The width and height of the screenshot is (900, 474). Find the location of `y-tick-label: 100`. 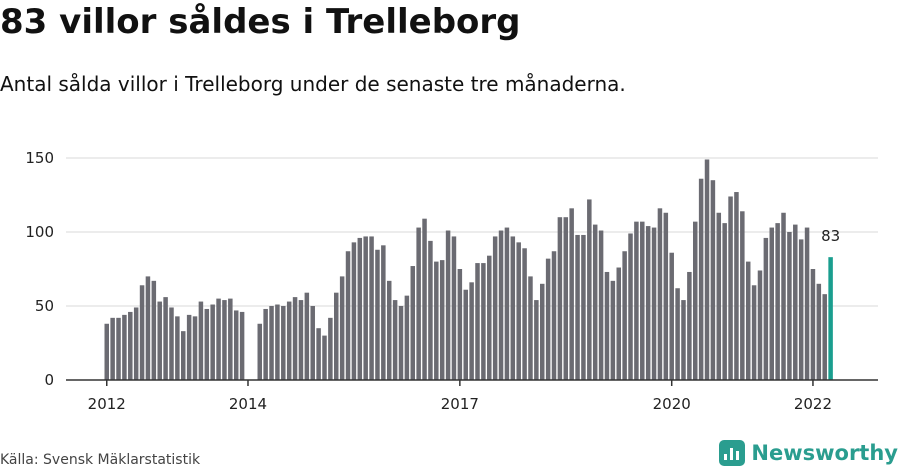

y-tick-label: 100 is located at coordinates (39, 232).